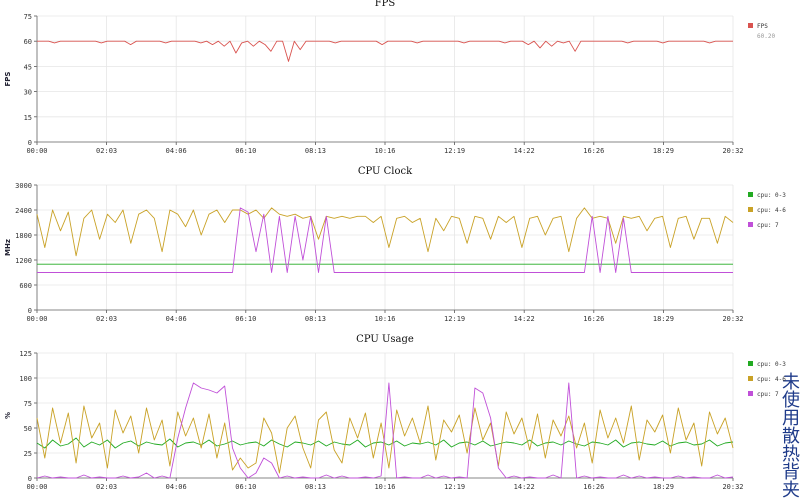 This screenshot has height=502, width=800. What do you see at coordinates (385, 171) in the screenshot?
I see `chart-title: CPU Clock` at bounding box center [385, 171].